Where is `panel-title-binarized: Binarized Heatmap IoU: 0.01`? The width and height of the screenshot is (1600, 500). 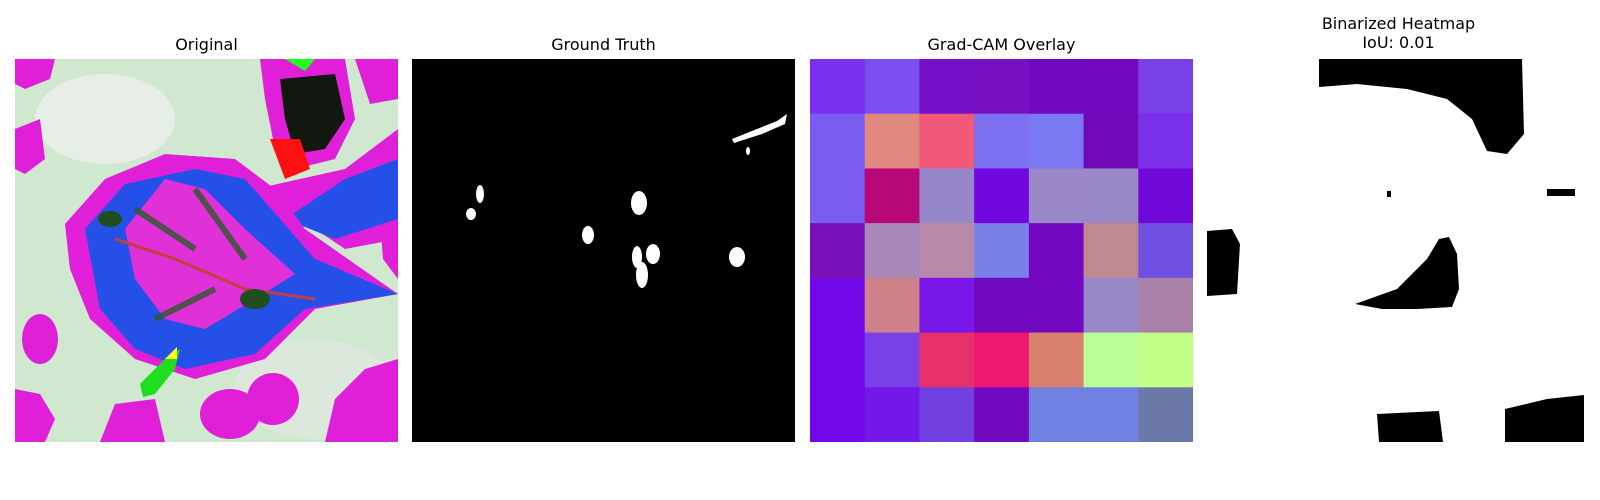 panel-title-binarized: Binarized Heatmap IoU: 0.01 is located at coordinates (1398, 33).